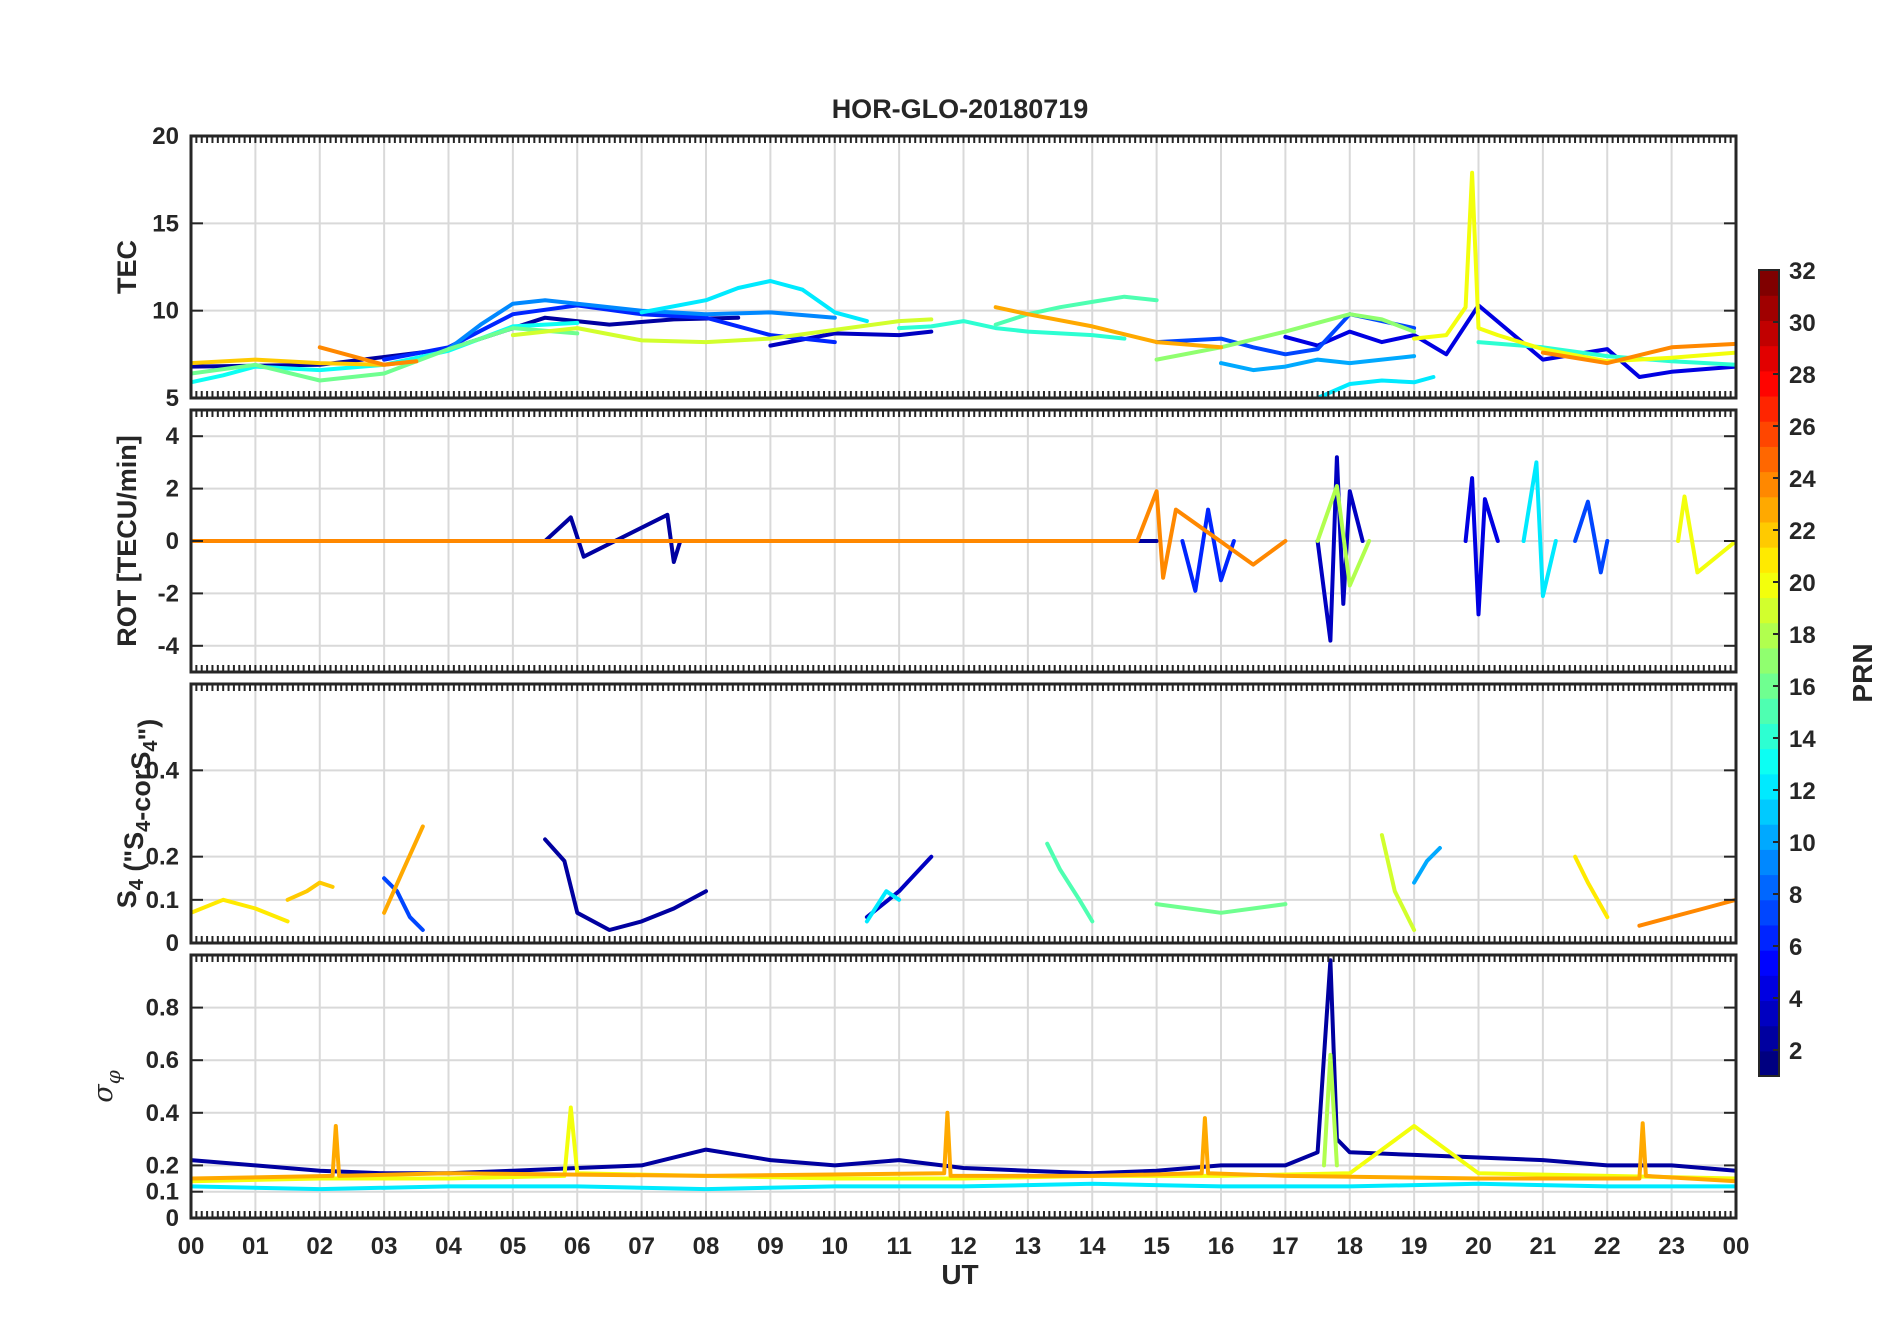 Image resolution: width=1902 pixels, height=1330 pixels. What do you see at coordinates (1221, 1246) in the screenshot?
I see `x-tick-label: 16` at bounding box center [1221, 1246].